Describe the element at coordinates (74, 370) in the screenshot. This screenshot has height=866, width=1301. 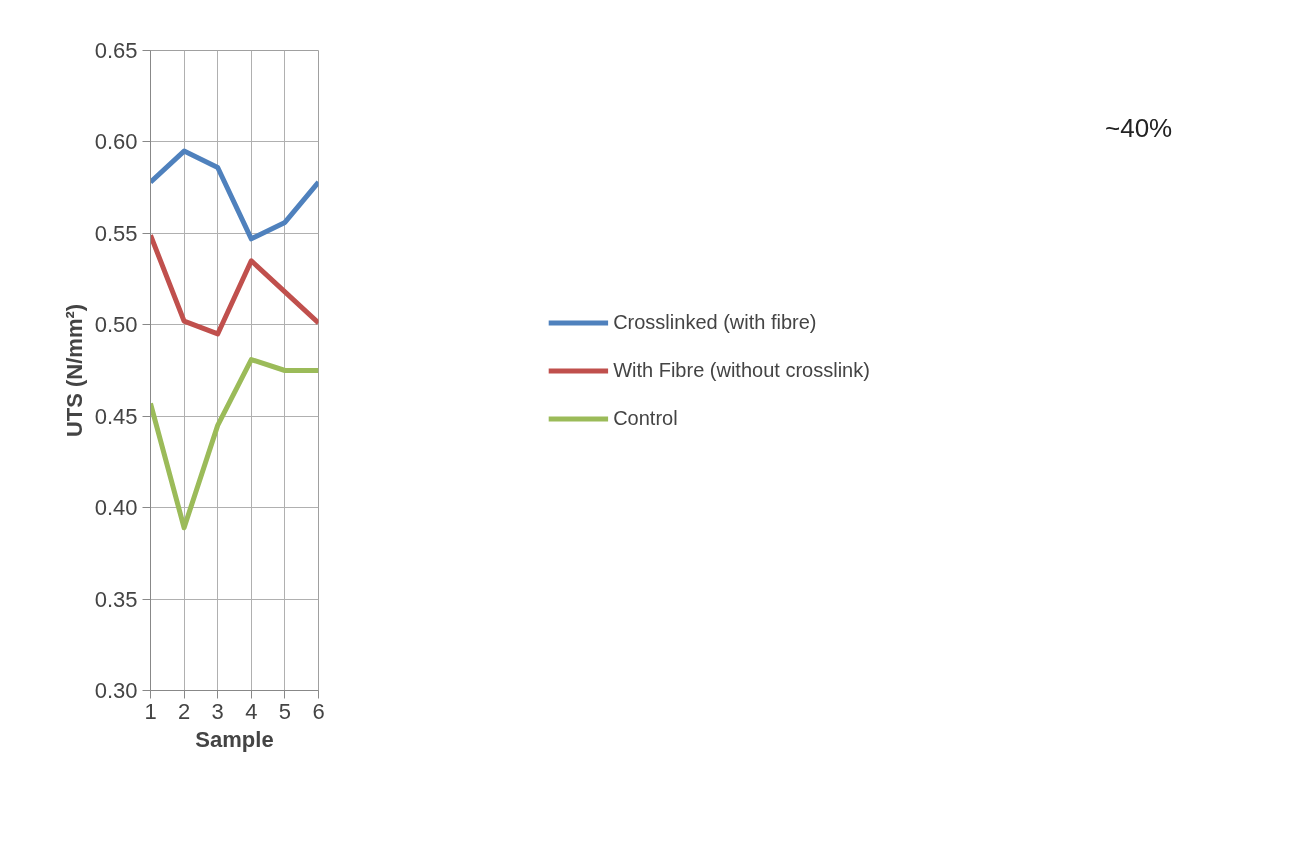
I see `y-axis-title: UTS (N/mm²)` at that location.